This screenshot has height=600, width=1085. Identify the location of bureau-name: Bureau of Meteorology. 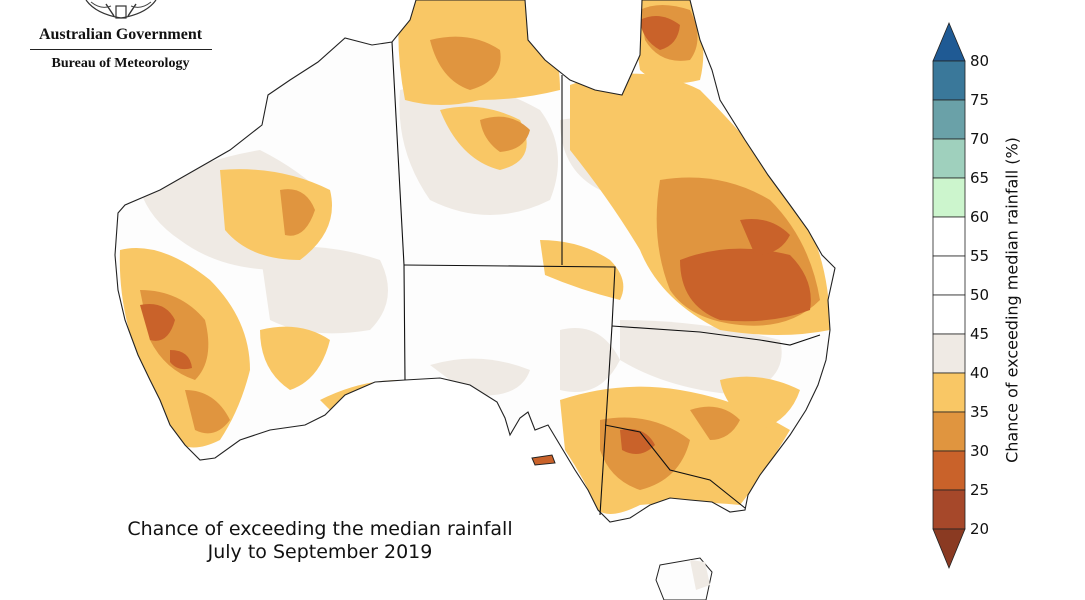
(120, 63).